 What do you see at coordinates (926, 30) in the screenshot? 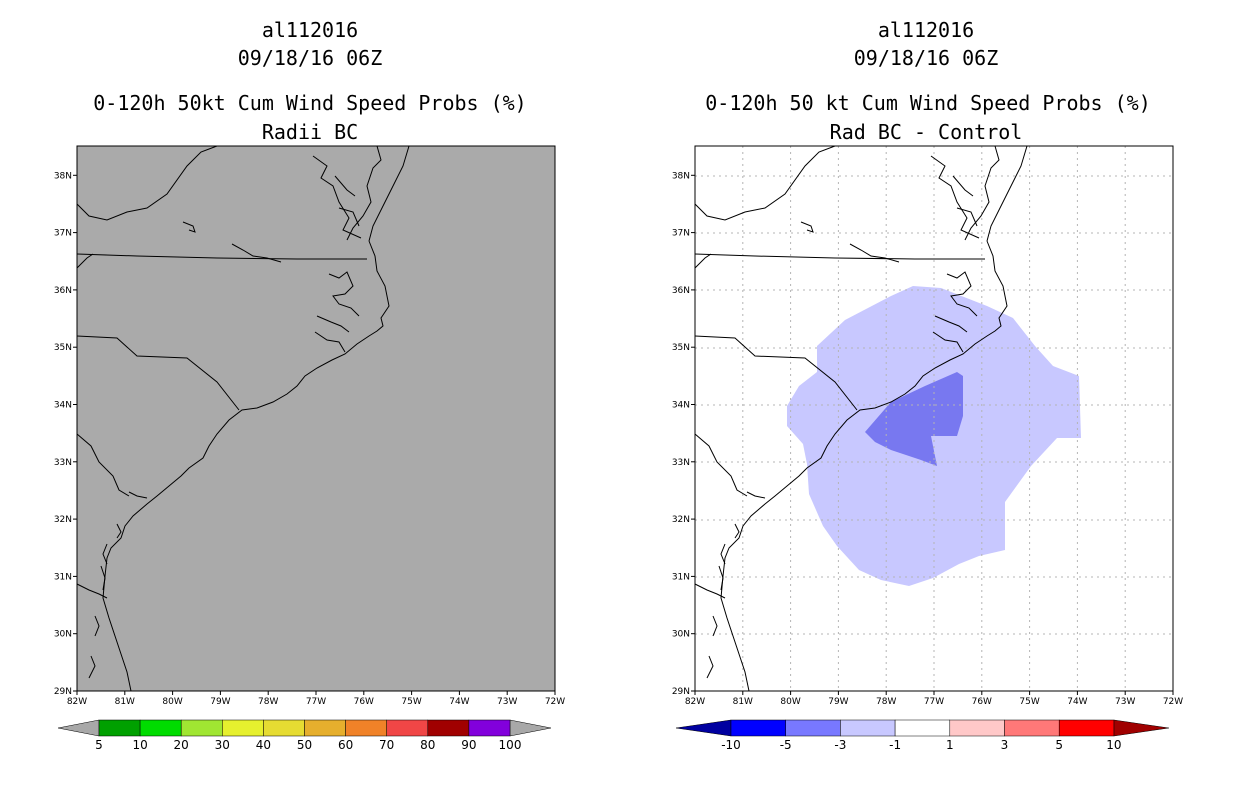
I see `right-storm-id: al112016` at bounding box center [926, 30].